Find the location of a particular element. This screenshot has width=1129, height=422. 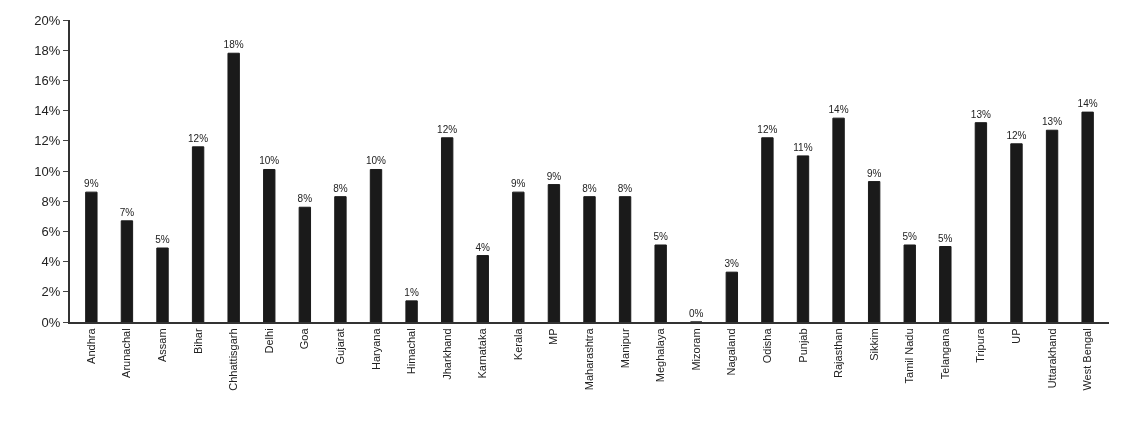

y-tick-label: 20% is located at coordinates (47, 20).